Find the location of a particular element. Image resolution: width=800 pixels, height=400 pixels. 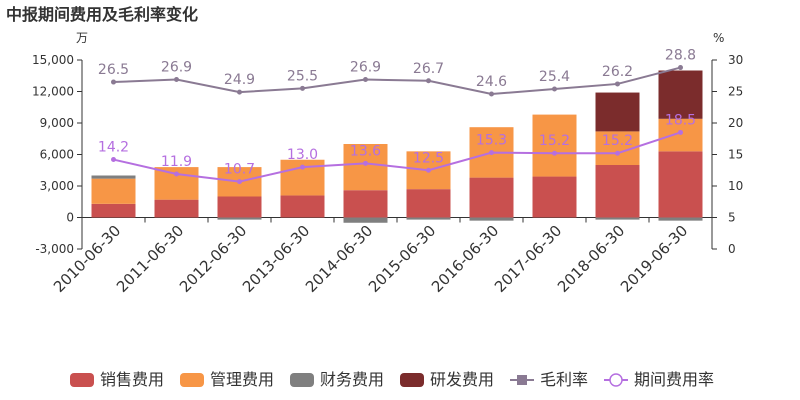

legend-label: 销售费用 is located at coordinates (132, 379).